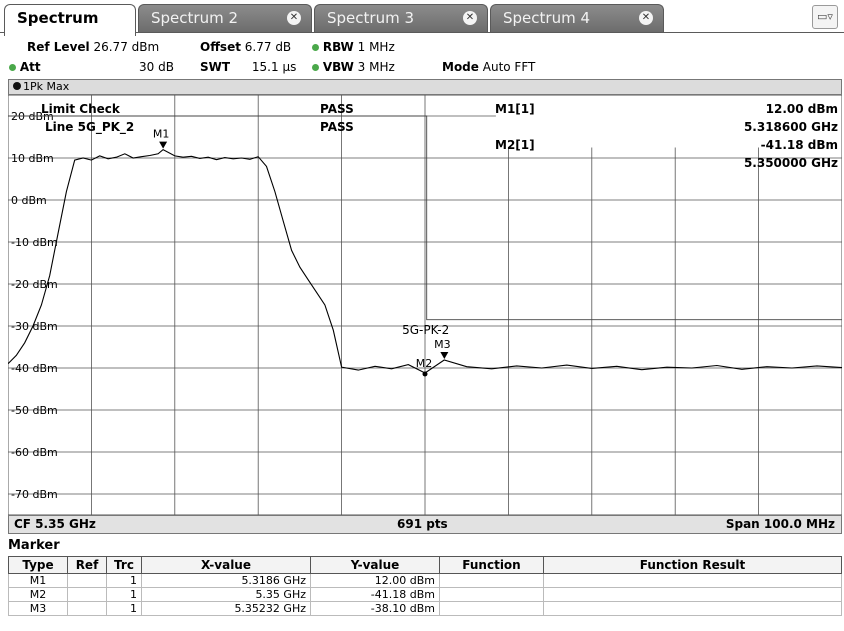  I want to click on swt-label: SWT, so click(215, 67).